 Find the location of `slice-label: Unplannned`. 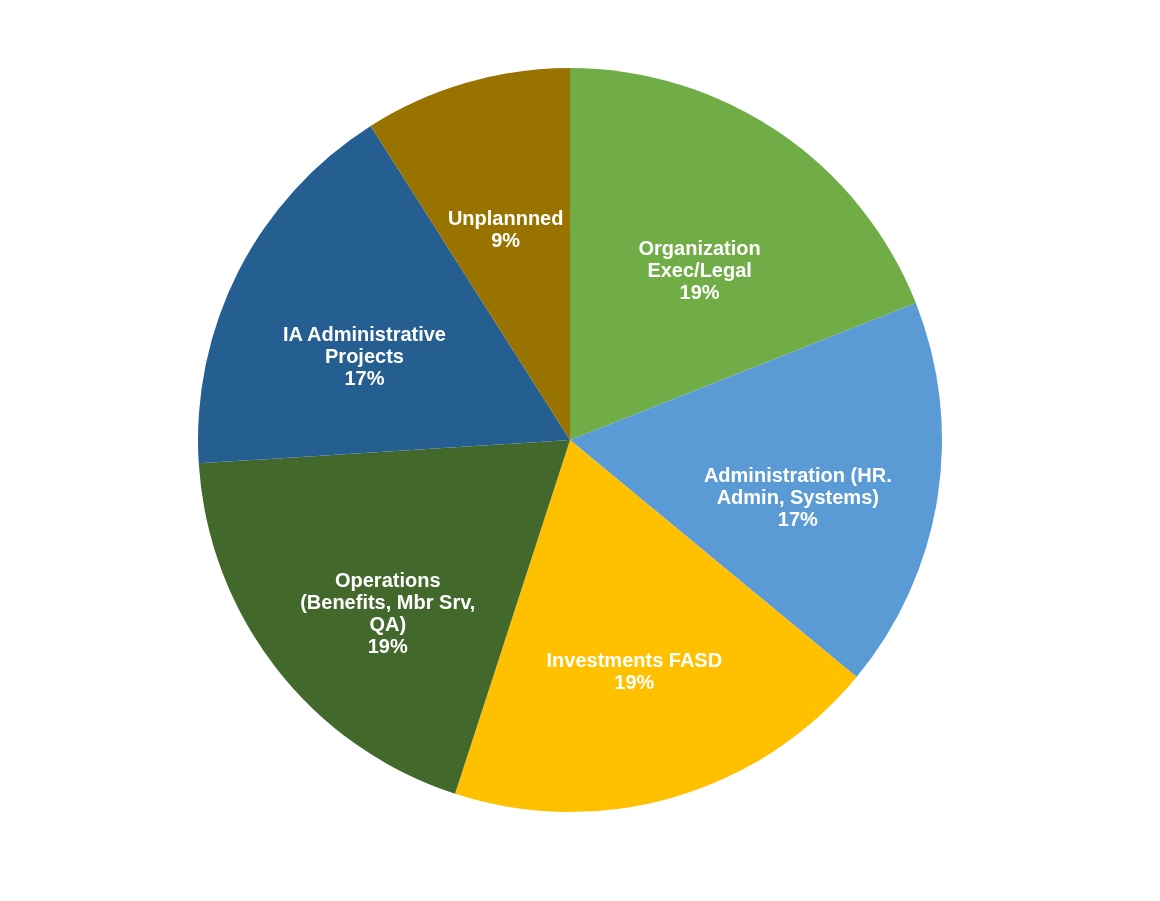

slice-label: Unplannned is located at coordinates (505, 217).